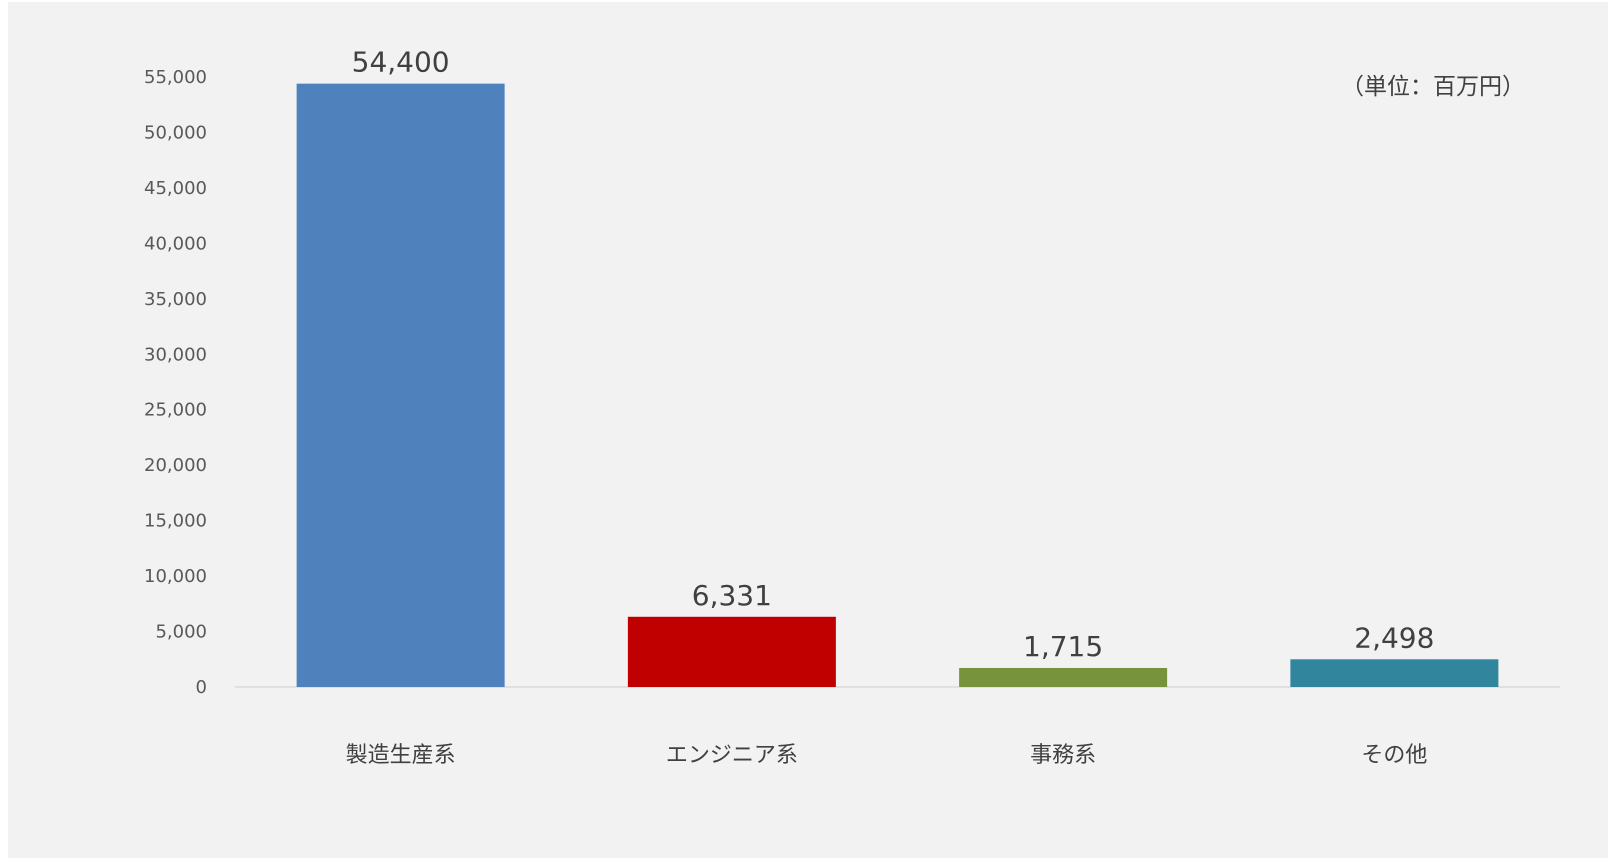  What do you see at coordinates (1433, 87) in the screenshot?
I see `unit-note: （単位：百万円）` at bounding box center [1433, 87].